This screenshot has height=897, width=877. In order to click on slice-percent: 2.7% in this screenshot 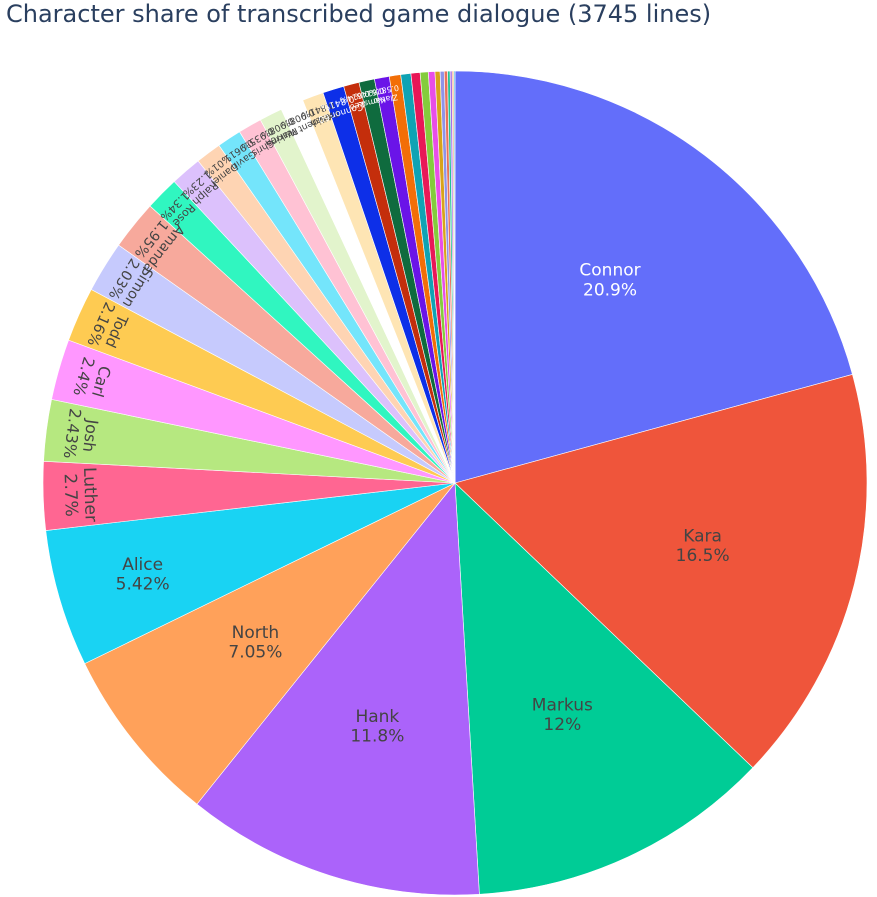, I will do `click(70, 495)`.